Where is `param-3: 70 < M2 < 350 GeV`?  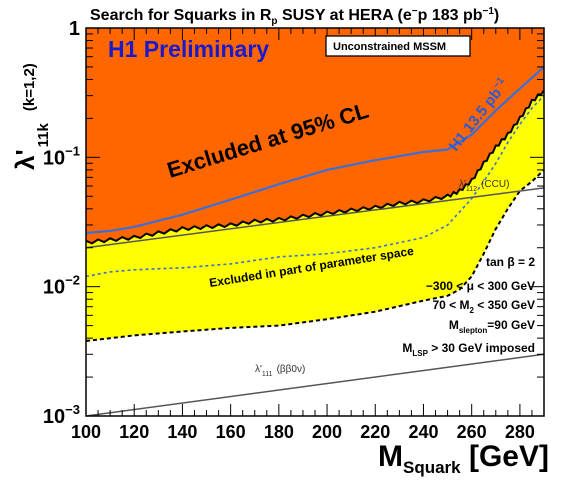 param-3: 70 < M2 < 350 GeV is located at coordinates (483, 306).